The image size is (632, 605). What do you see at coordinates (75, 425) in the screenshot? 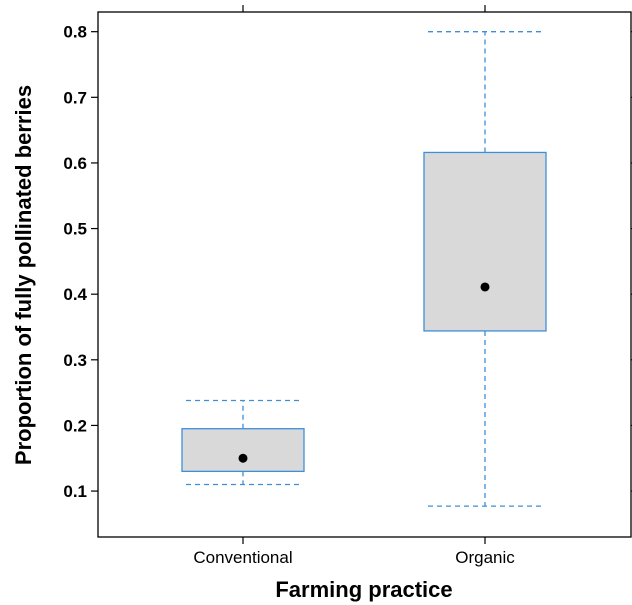
I see `y-tick-label: 0.2` at bounding box center [75, 425].